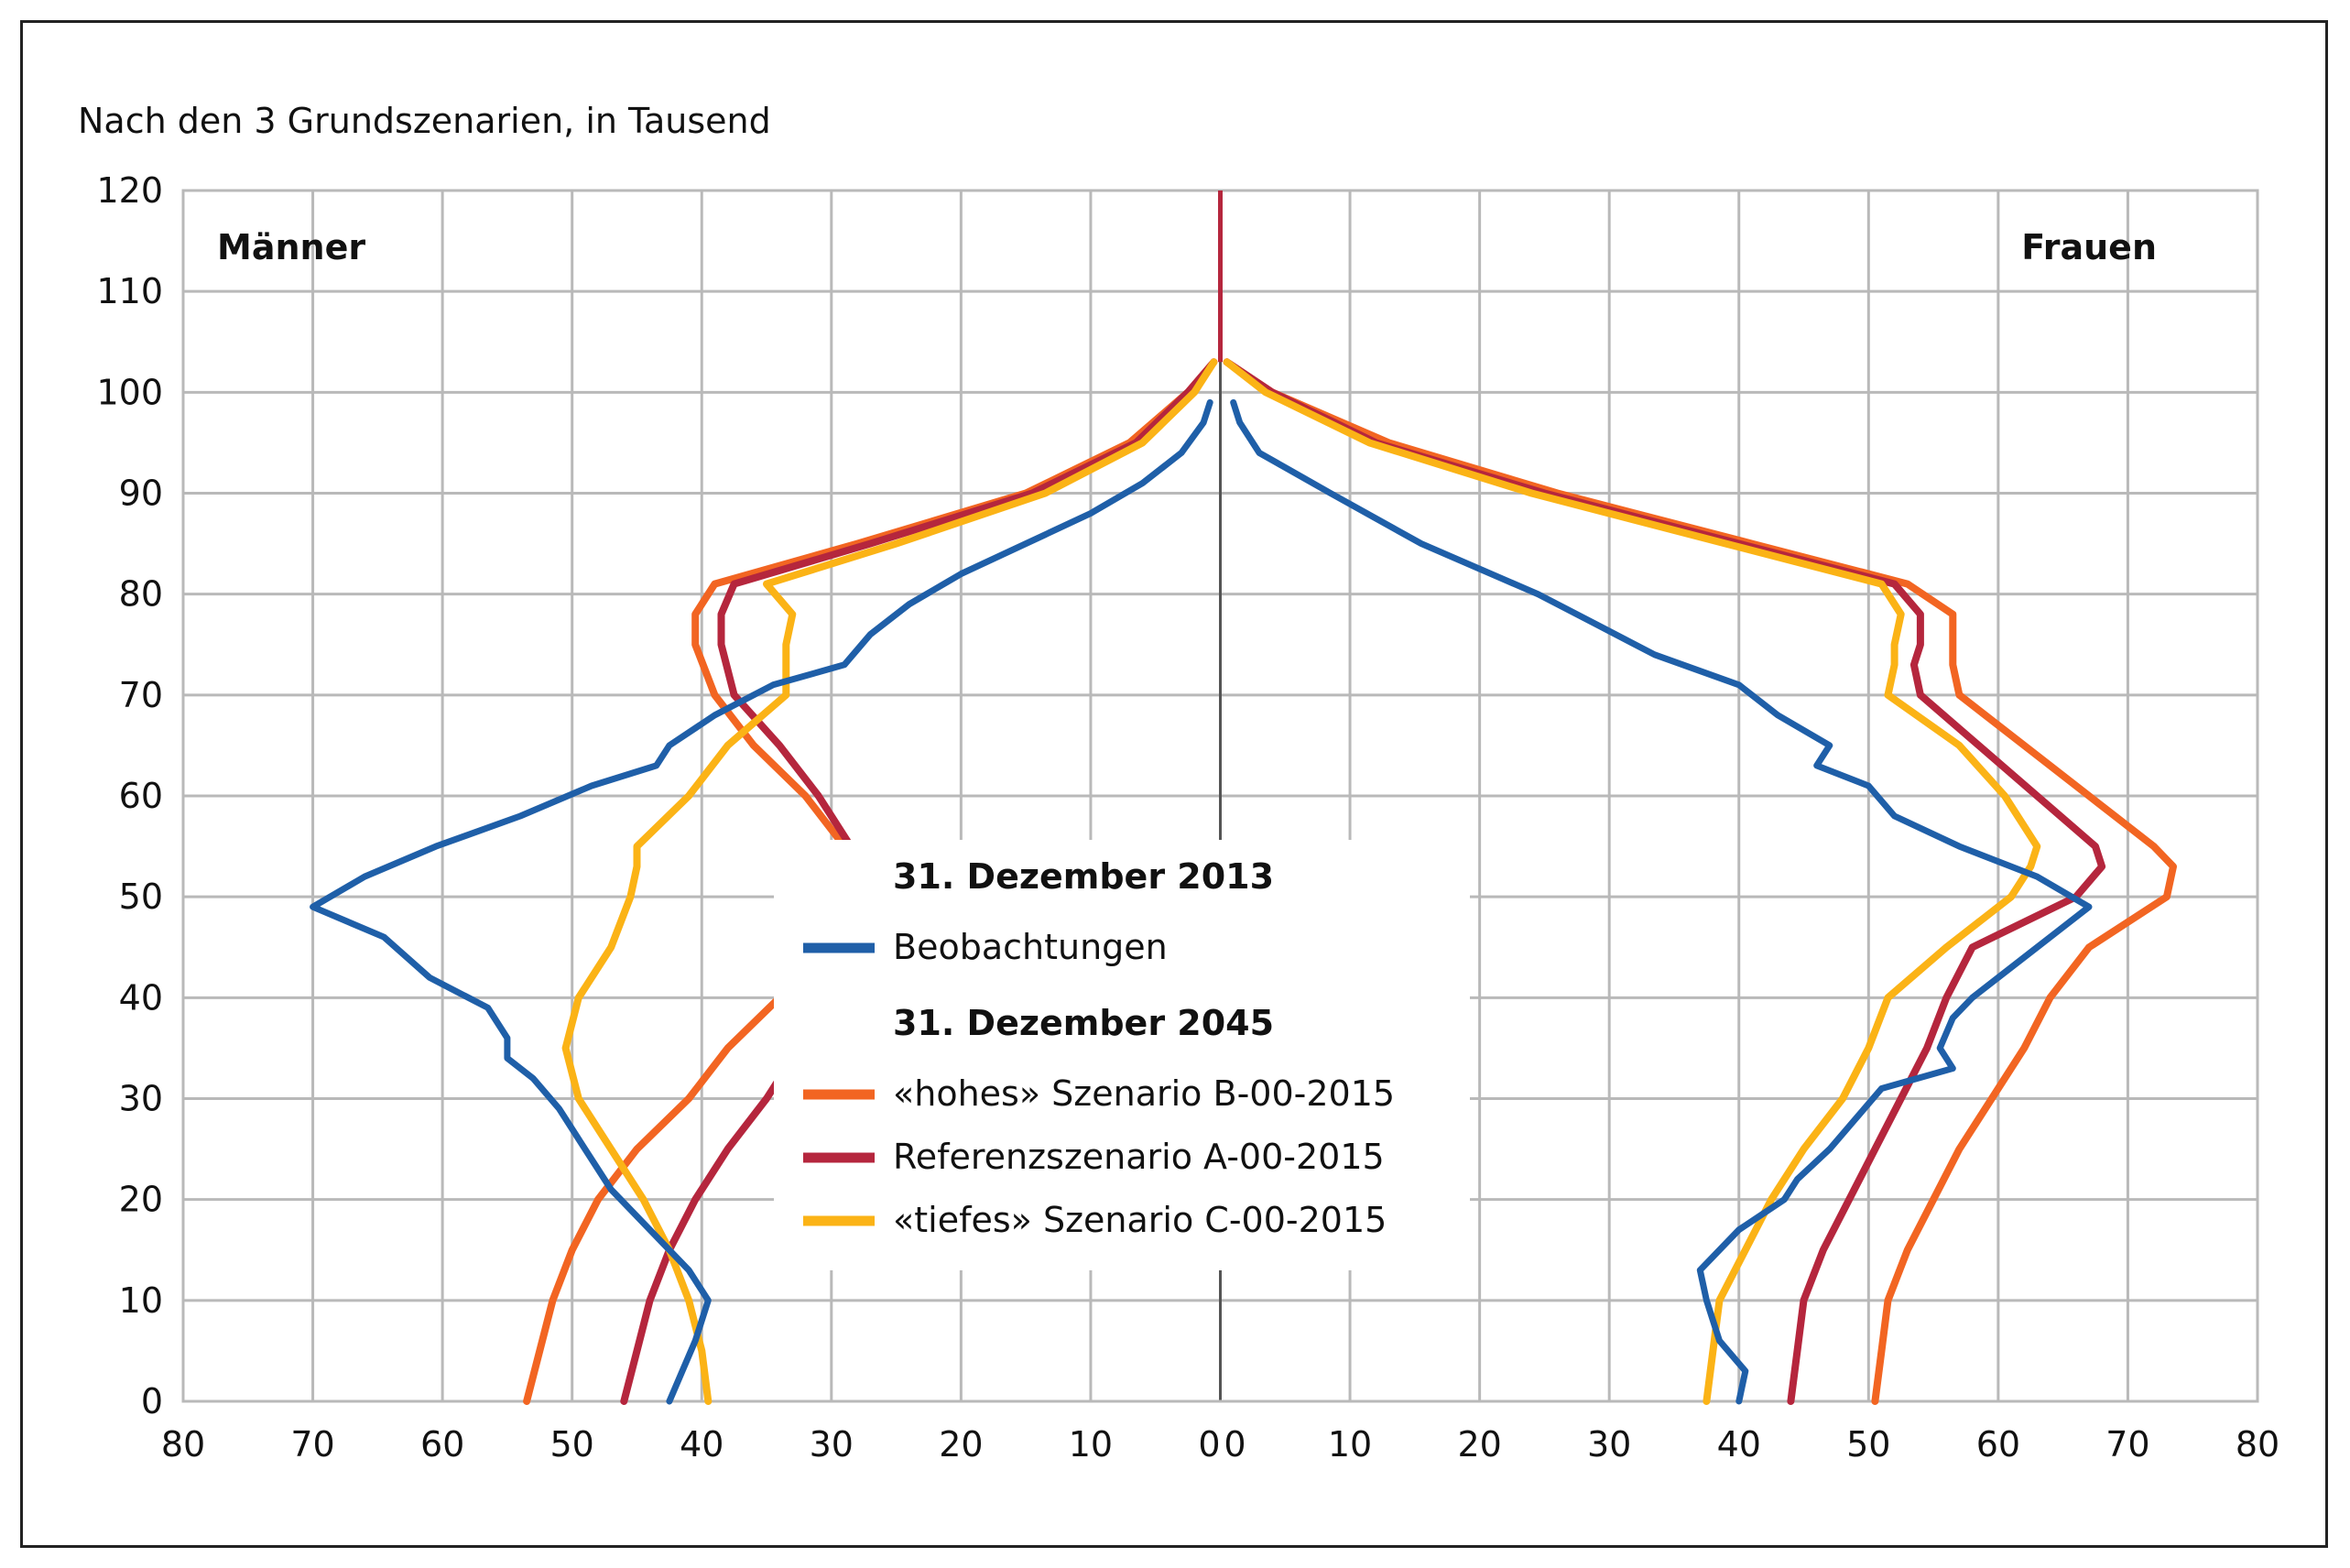 The image size is (2350, 1568). I want to click on women-label: Frauen, so click(2089, 247).